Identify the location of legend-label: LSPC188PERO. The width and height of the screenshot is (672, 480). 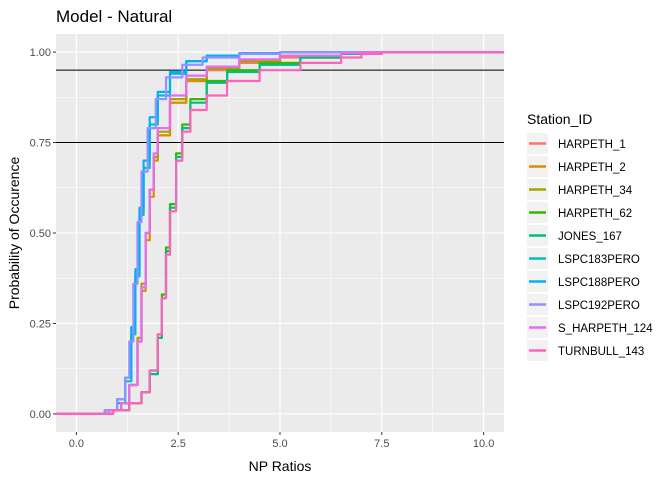
(599, 283).